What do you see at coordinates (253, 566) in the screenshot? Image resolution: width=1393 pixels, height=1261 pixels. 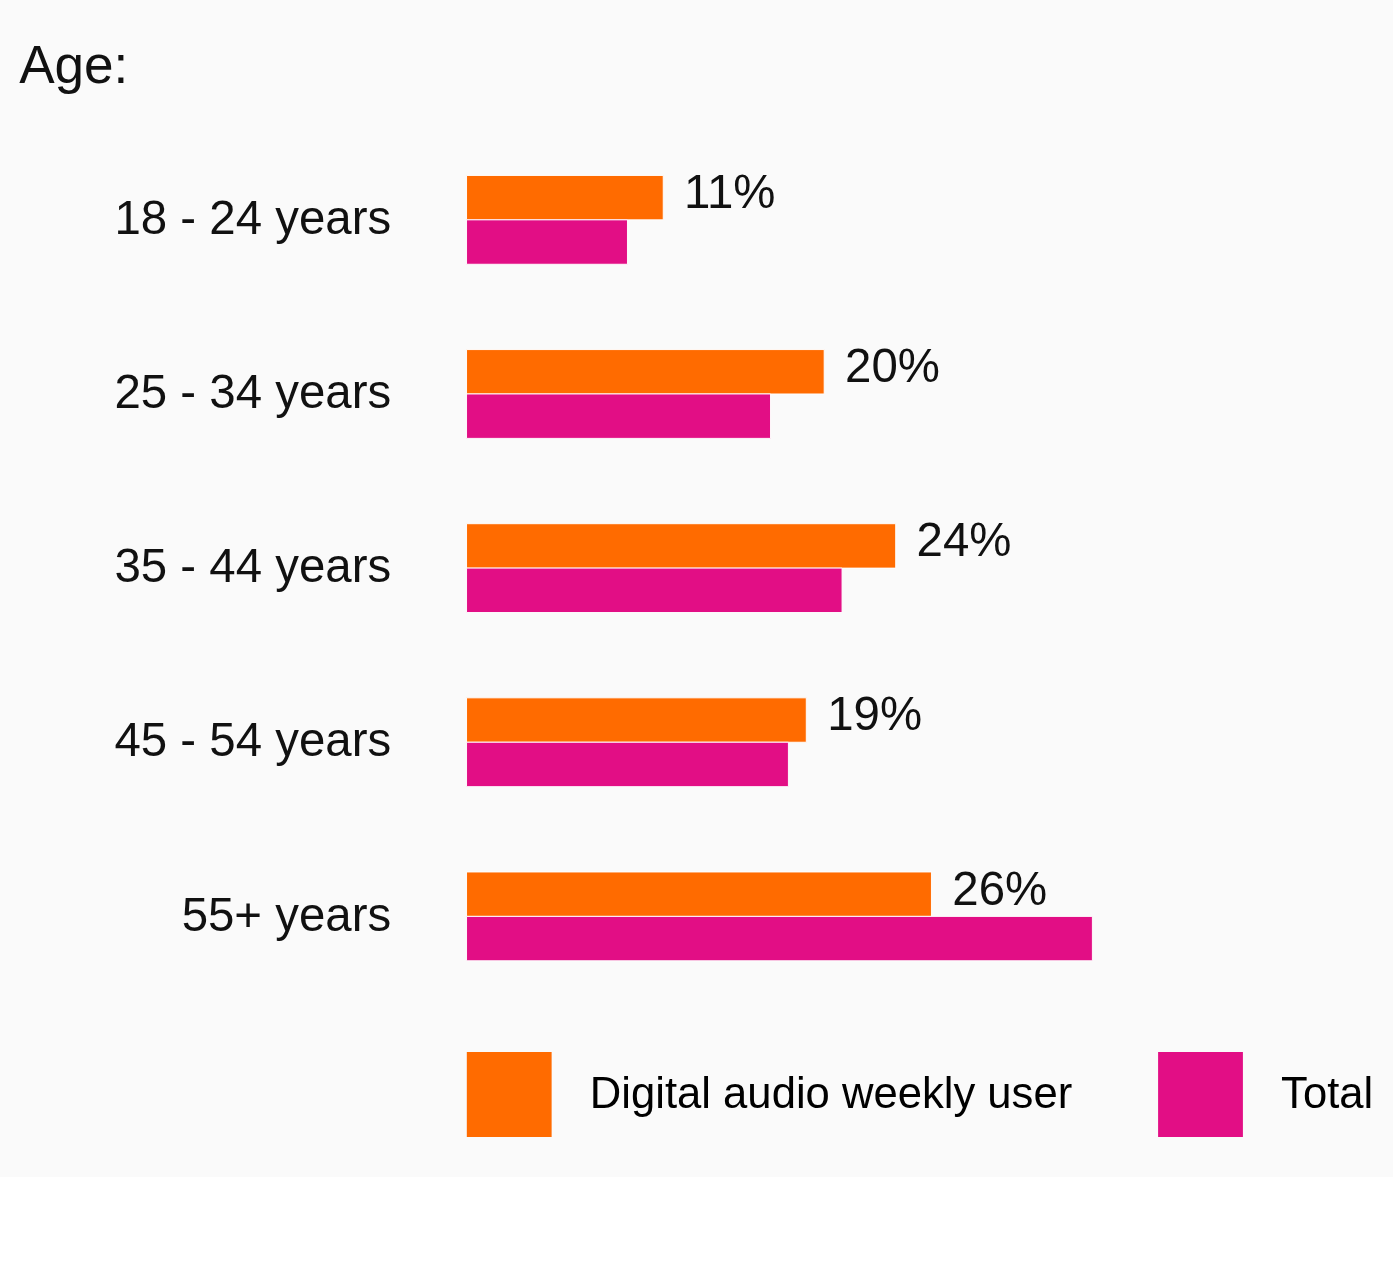 I see `y-tick-label: 35 - 44 years` at bounding box center [253, 566].